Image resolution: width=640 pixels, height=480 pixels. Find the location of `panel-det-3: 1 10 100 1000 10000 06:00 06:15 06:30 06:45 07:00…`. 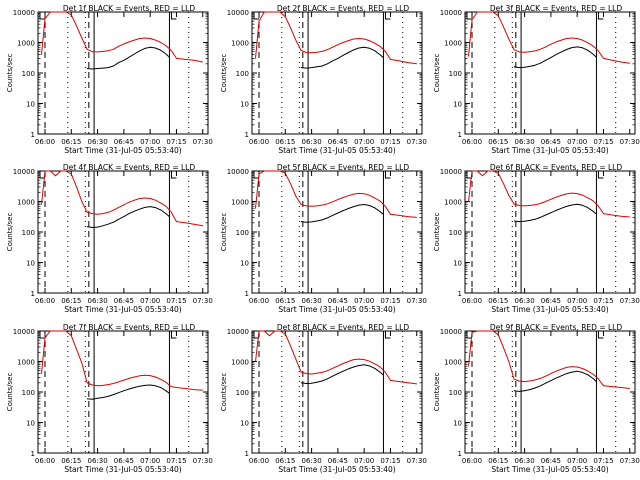

panel-det-3: 1 10 100 1000 10000 06:00 06:15 06:30 06:45 07:00… is located at coordinates (536, 79).